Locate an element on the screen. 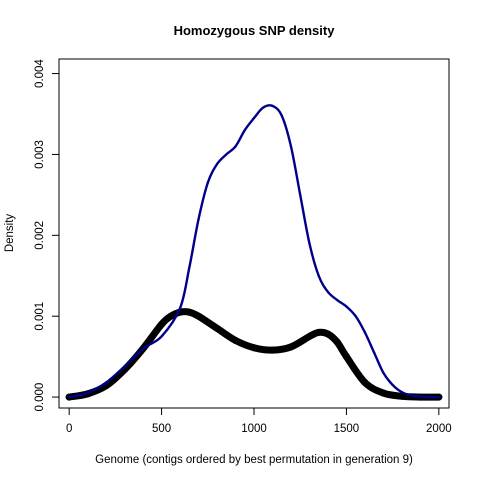 This screenshot has height=480, width=480. y-axis: 0.000 0.001 0.002 0.003 0.004 is located at coordinates (47, 235).